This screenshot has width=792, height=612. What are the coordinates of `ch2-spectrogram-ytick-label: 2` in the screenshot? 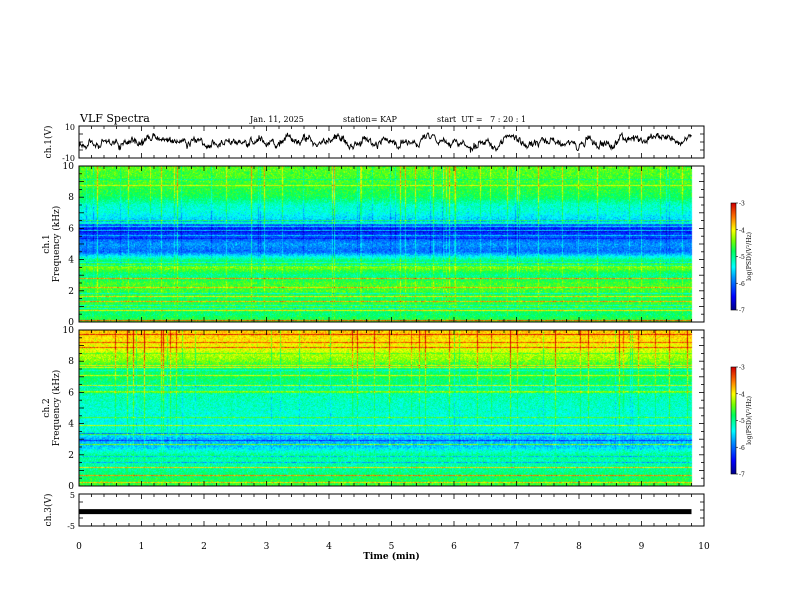 It's located at (71, 456).